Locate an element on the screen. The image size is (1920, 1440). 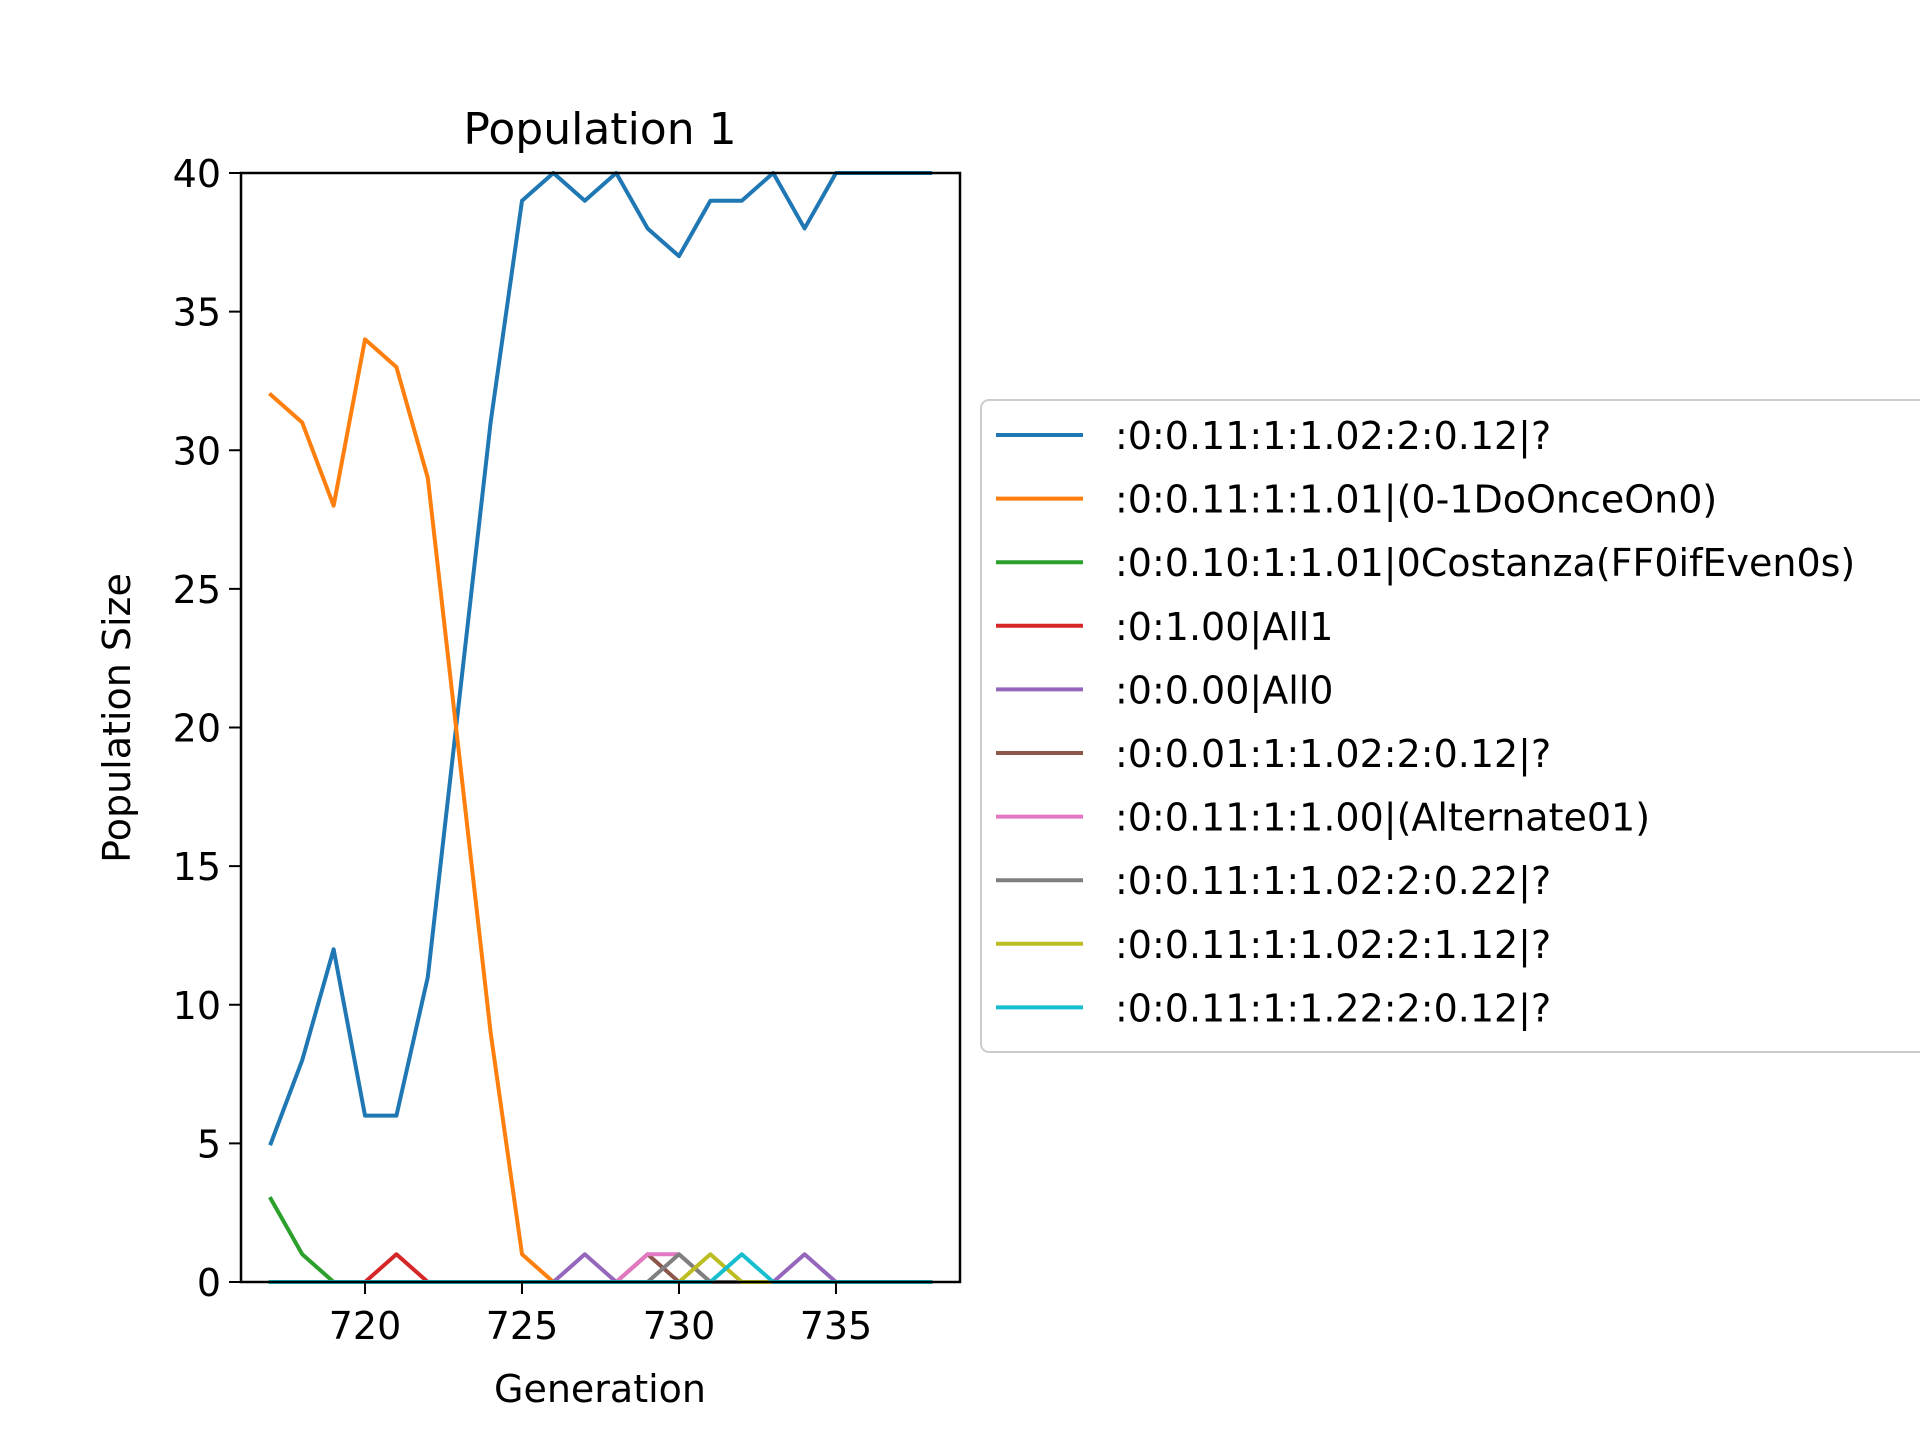
y-axis-label: Population Size is located at coordinates (117, 718).